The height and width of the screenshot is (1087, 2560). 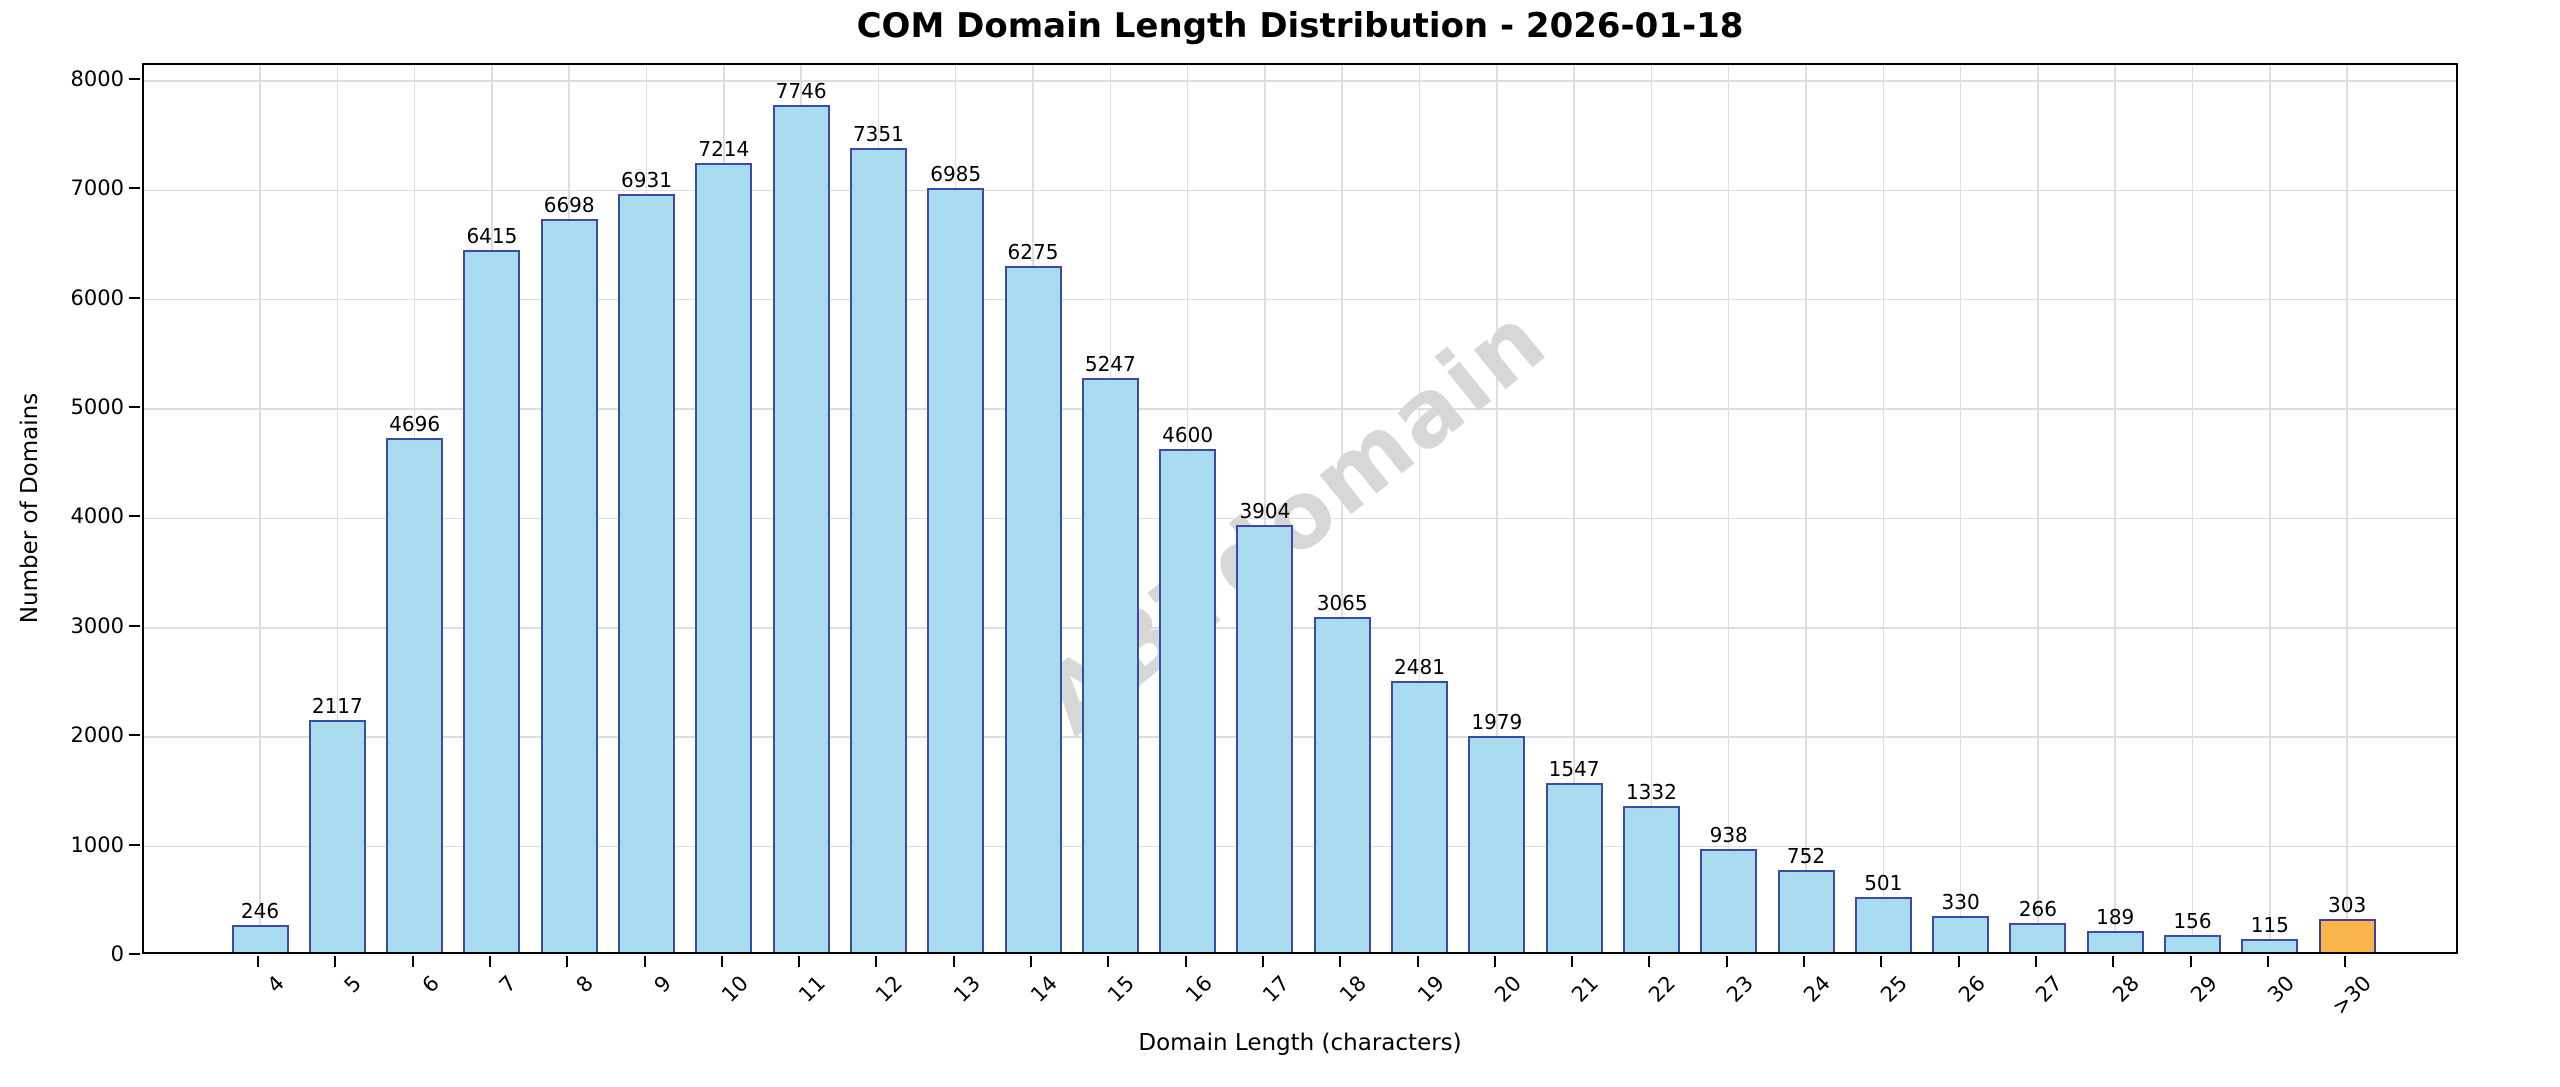 I want to click on x-tick-label-wrap: 19, so click(x=1436, y=989).